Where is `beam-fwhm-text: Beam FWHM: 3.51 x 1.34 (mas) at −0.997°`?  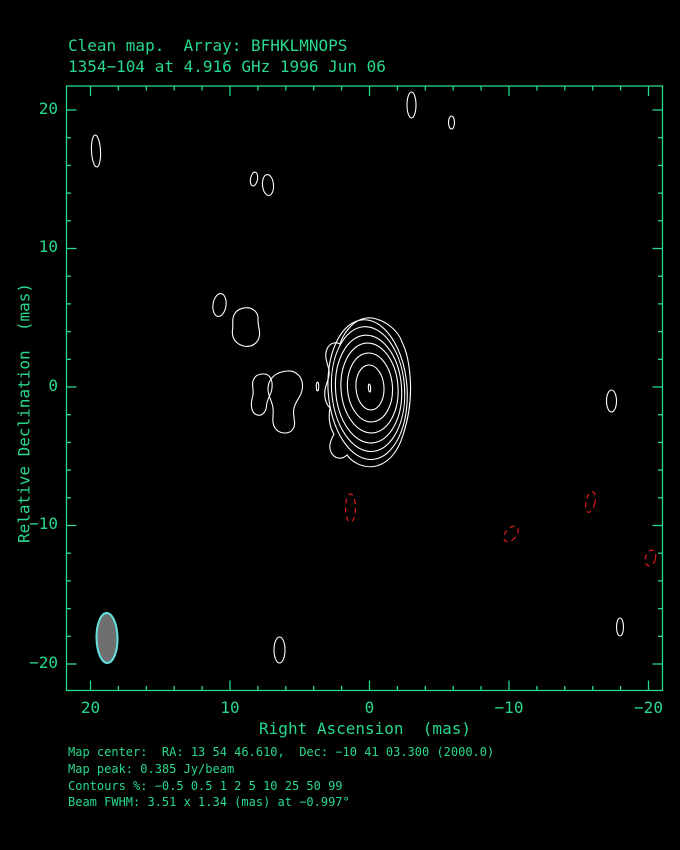 beam-fwhm-text: Beam FWHM: 3.51 x 1.34 (mas) at −0.997° is located at coordinates (209, 802).